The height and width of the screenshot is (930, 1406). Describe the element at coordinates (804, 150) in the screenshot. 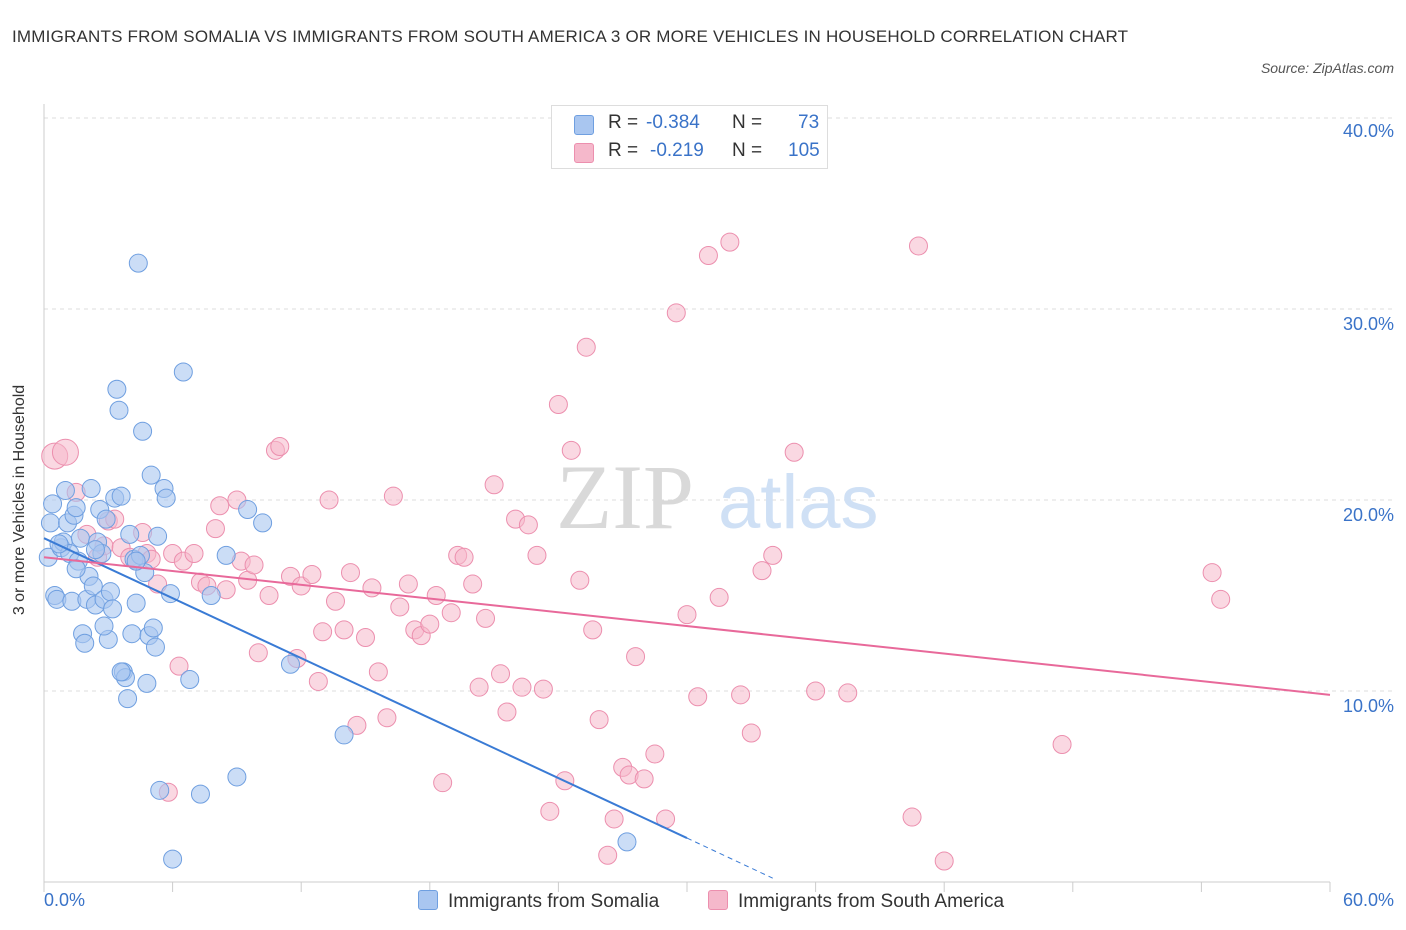

I see `legend-n-value: 105` at that location.